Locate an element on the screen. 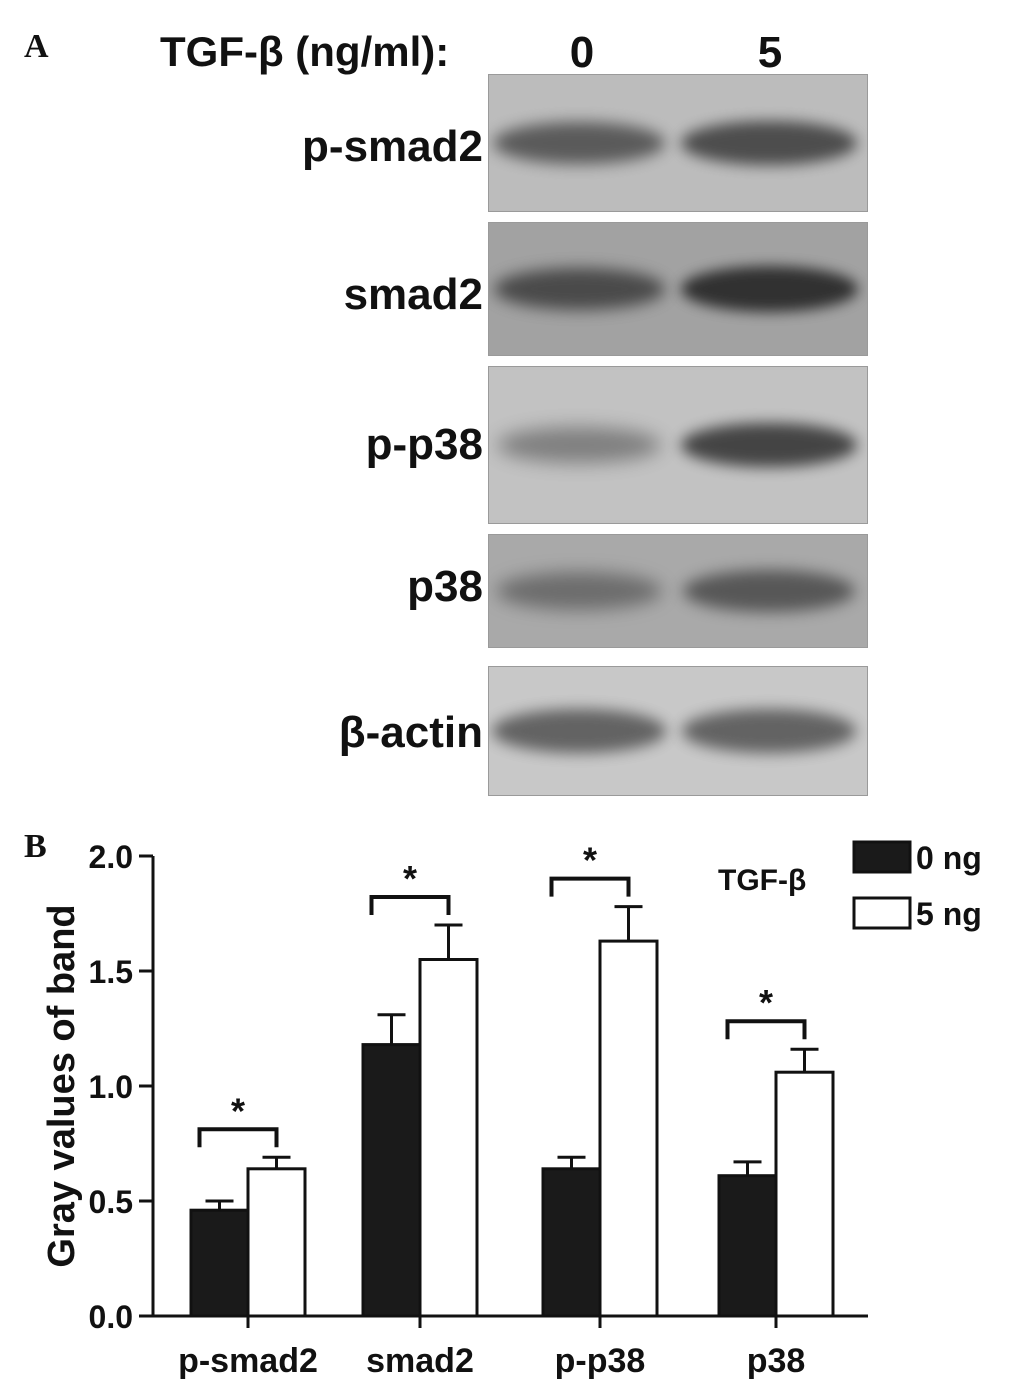 Image resolution: width=1033 pixels, height=1392 pixels. x-tick-label: p-p38 is located at coordinates (600, 1361).